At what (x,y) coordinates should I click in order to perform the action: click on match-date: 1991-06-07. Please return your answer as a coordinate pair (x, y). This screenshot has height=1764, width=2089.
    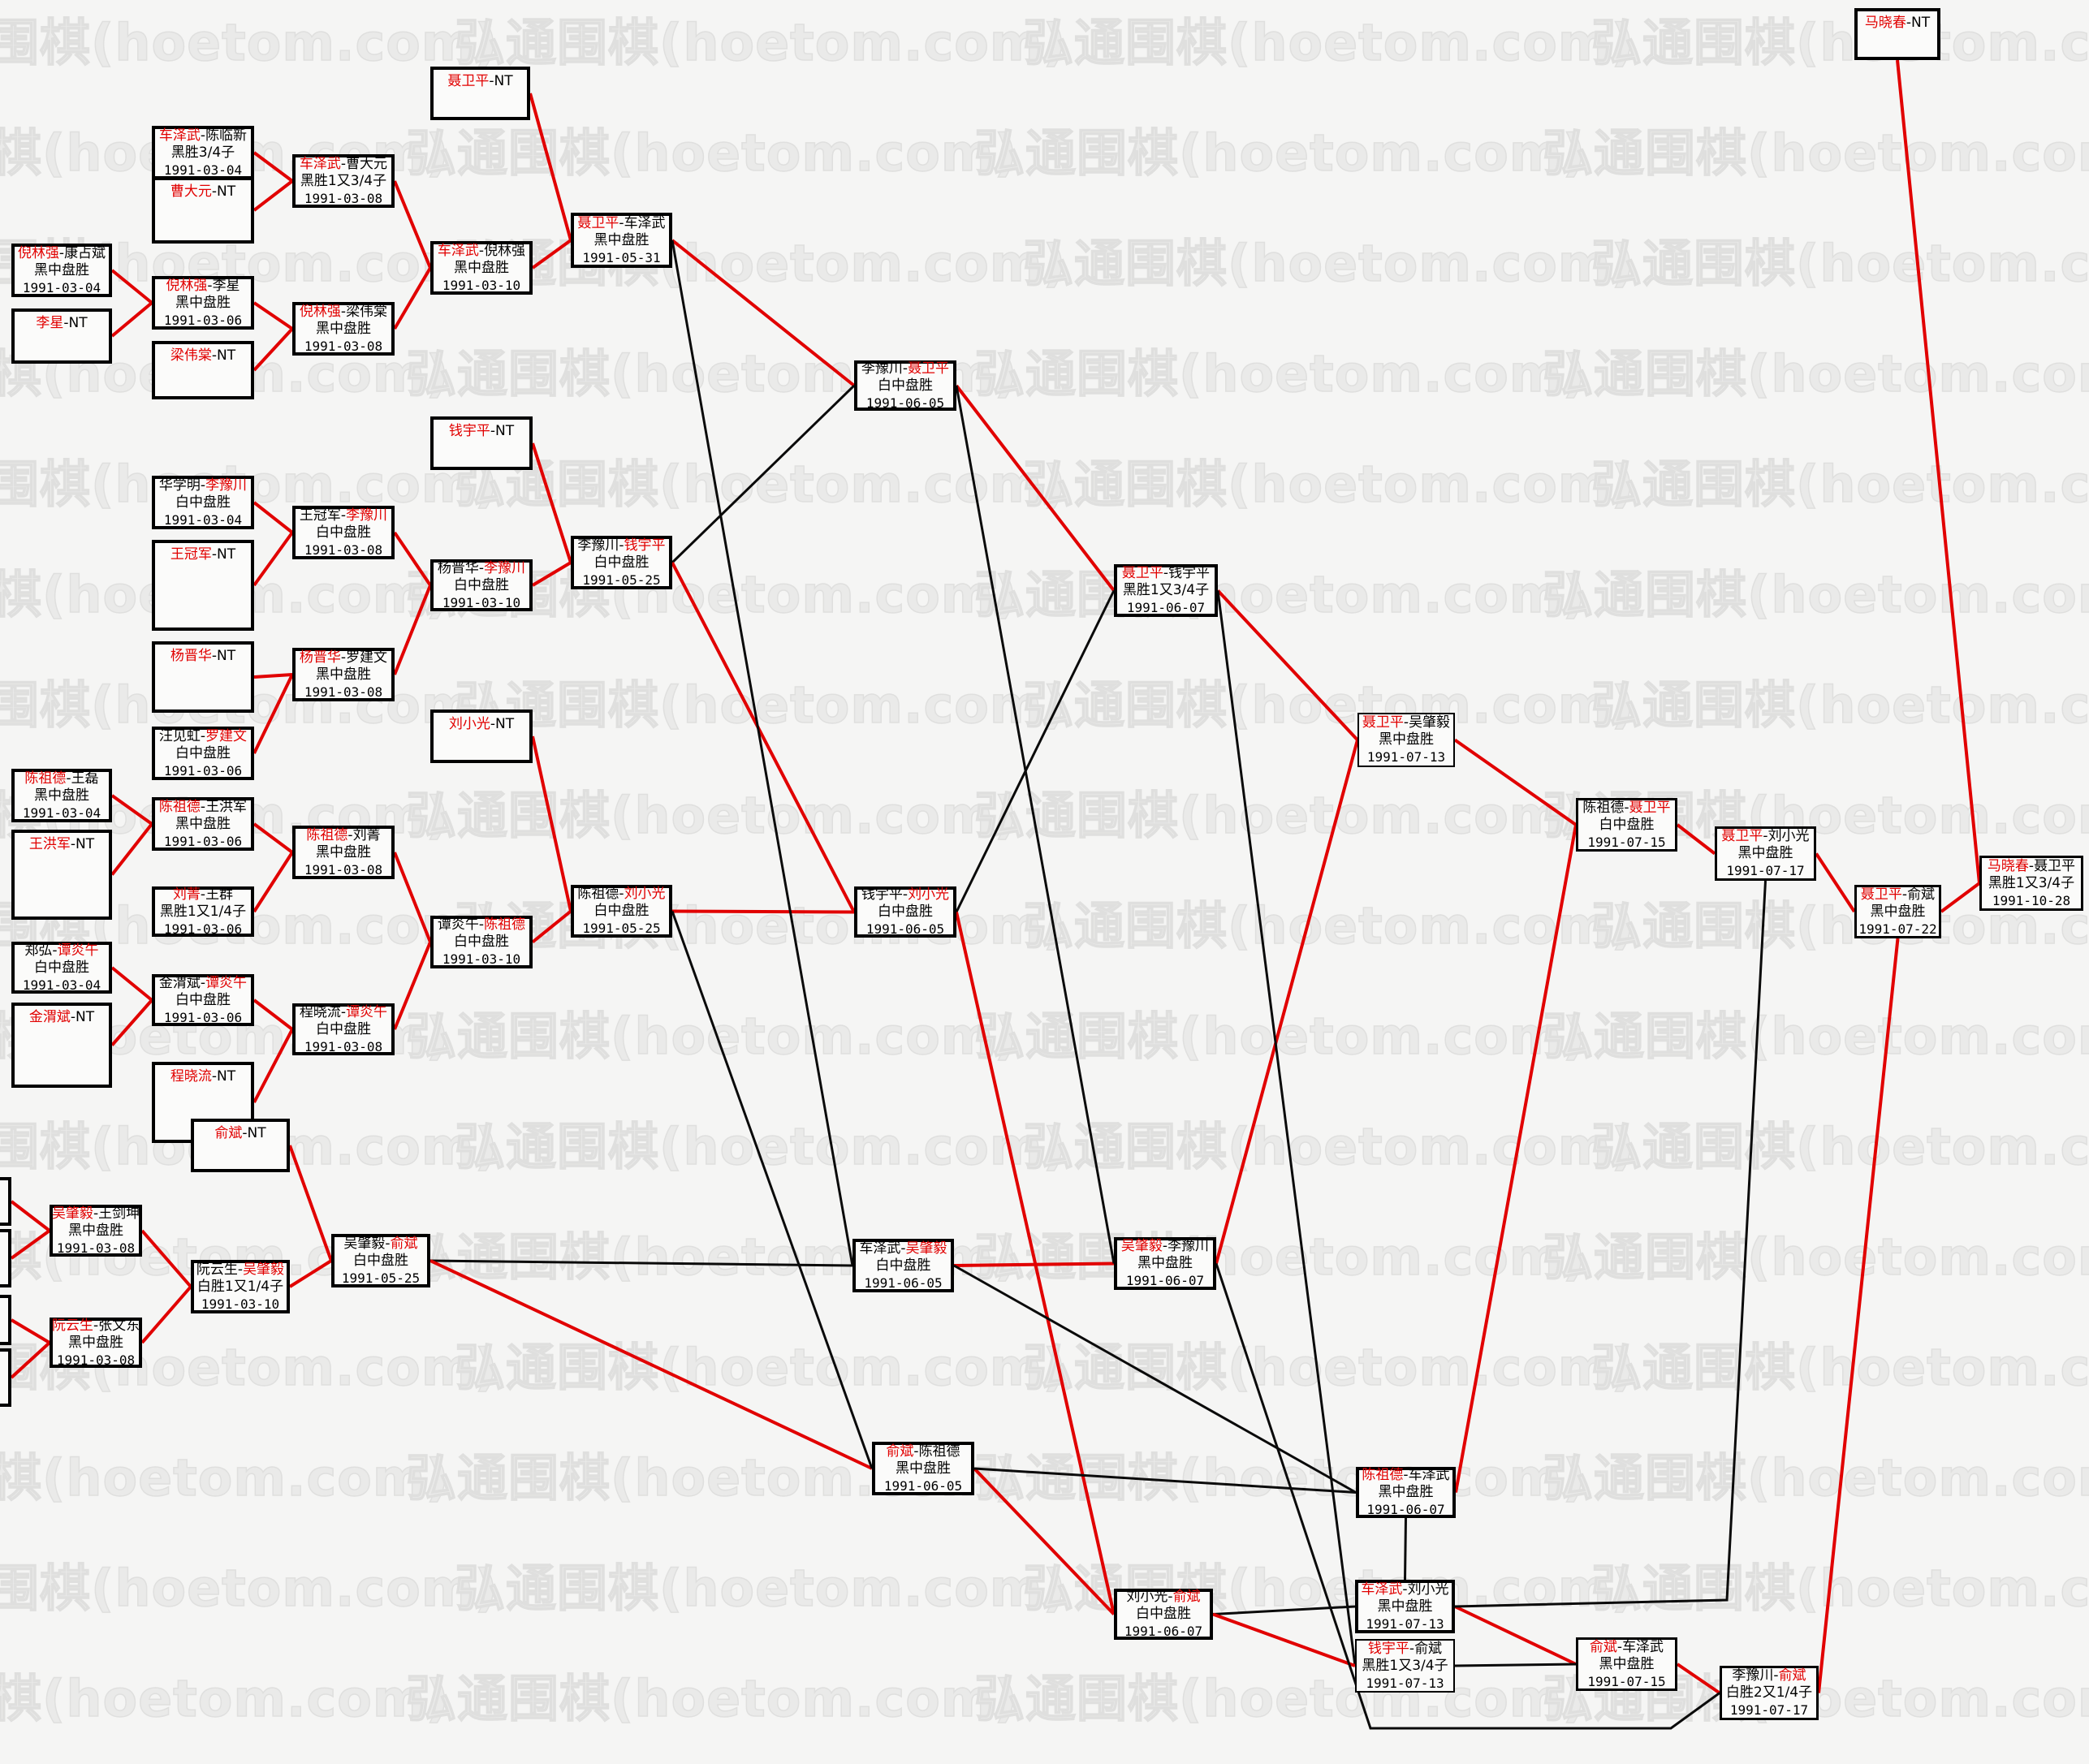
    Looking at the image, I should click on (1165, 1280).